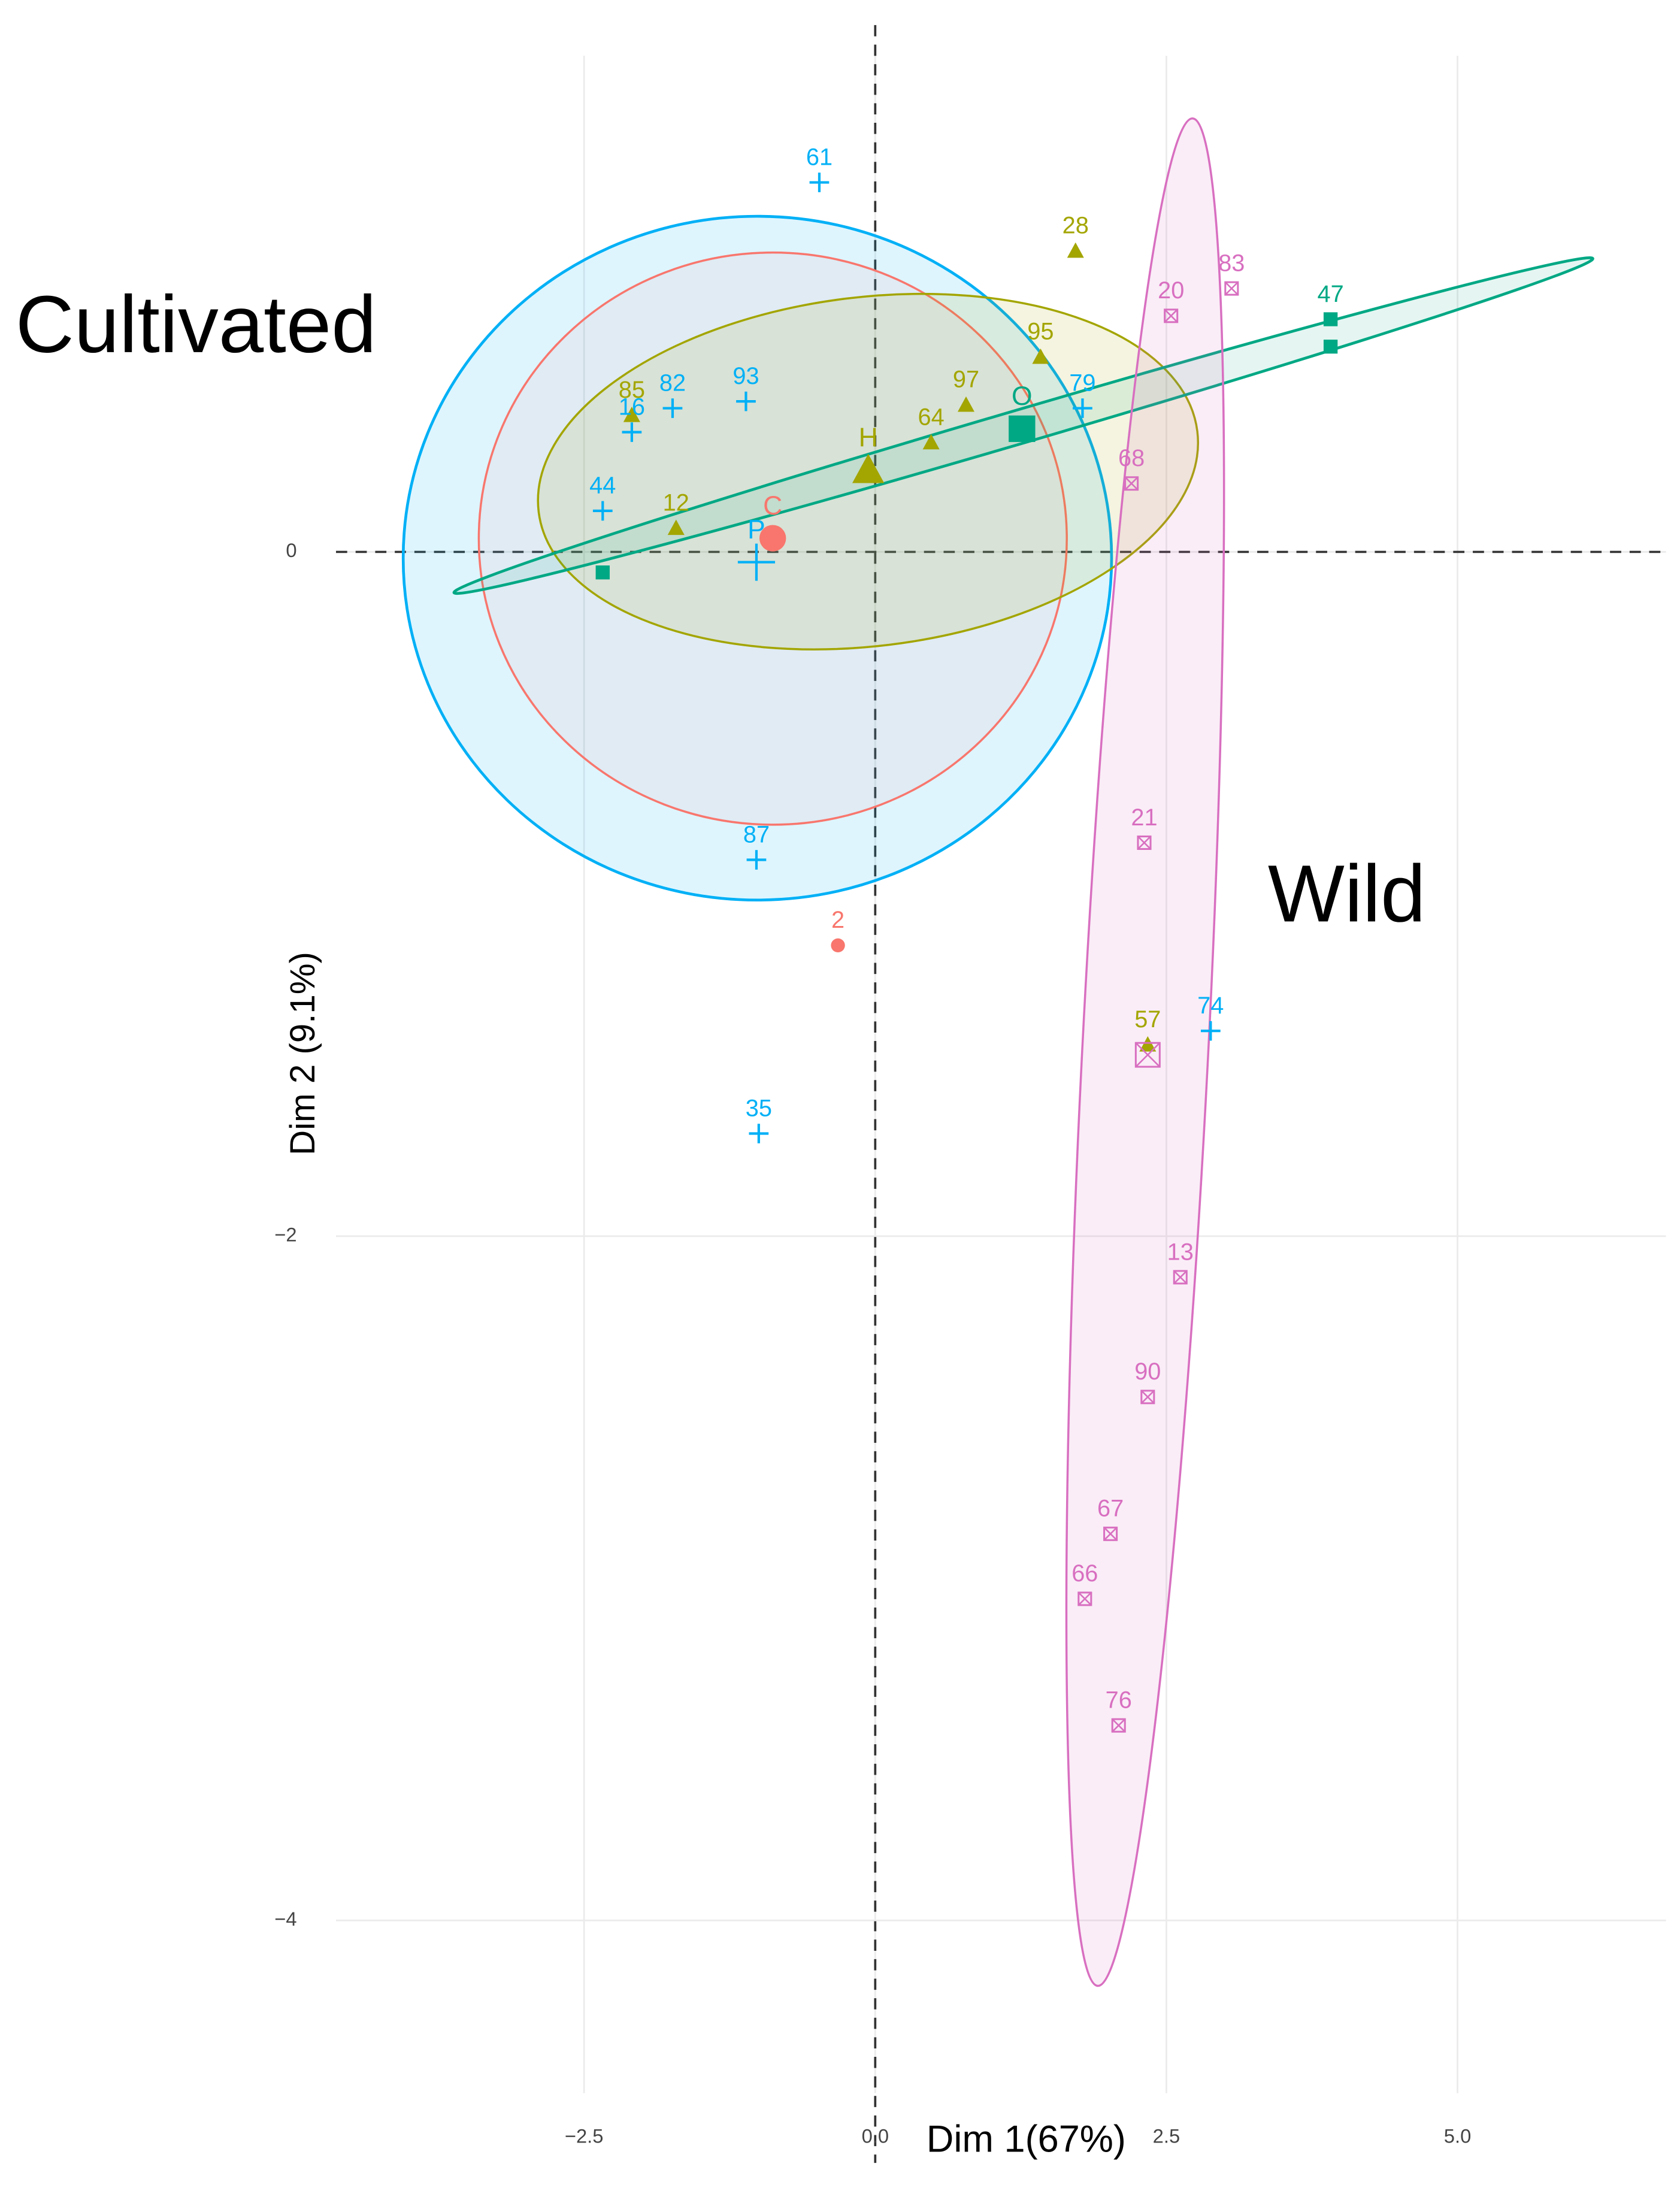 This screenshot has height=2188, width=1680. Describe the element at coordinates (1084, 1574) in the screenshot. I see `point-label: 66` at that location.